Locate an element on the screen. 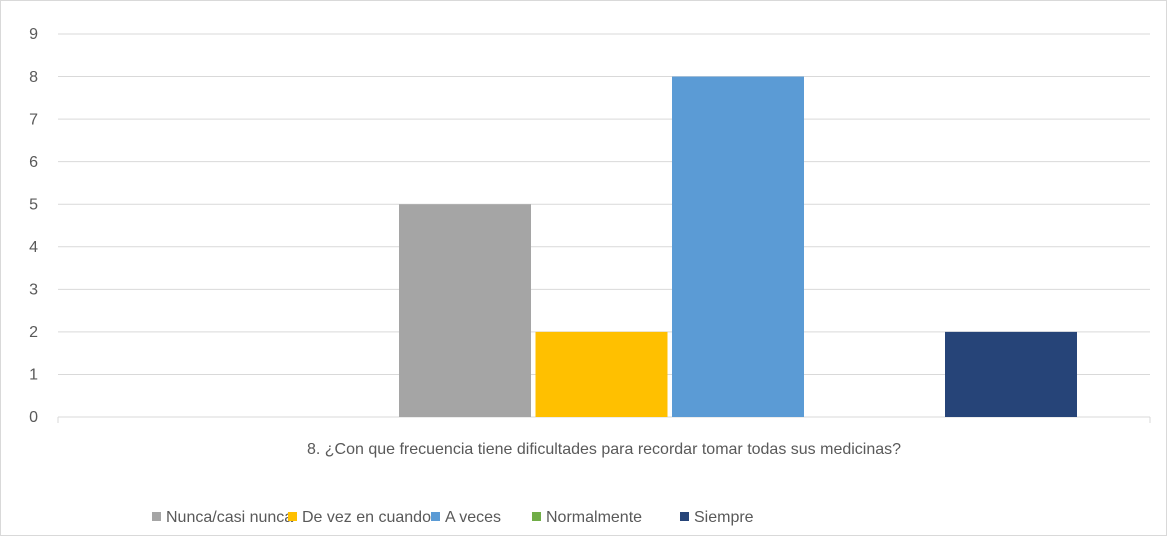 The width and height of the screenshot is (1167, 536). legend-label: De vez en cuando is located at coordinates (366, 517).